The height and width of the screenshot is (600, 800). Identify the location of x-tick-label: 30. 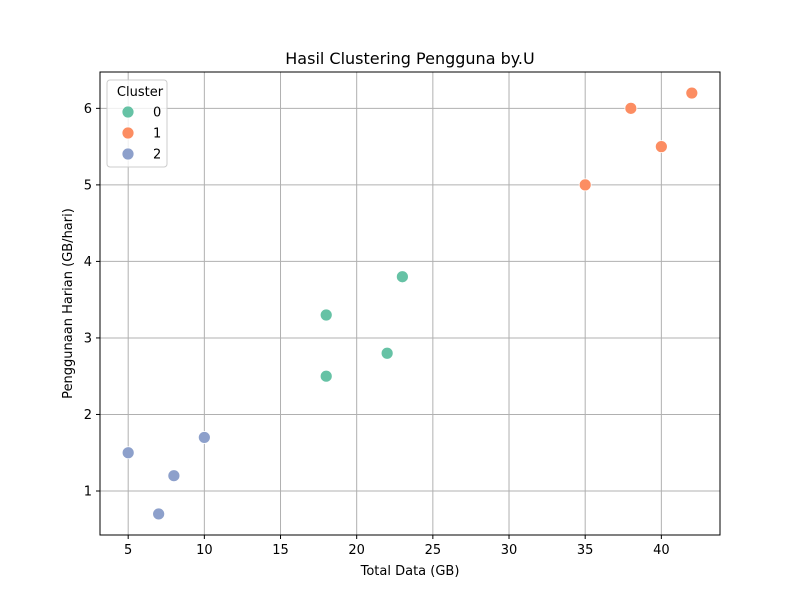
(509, 550).